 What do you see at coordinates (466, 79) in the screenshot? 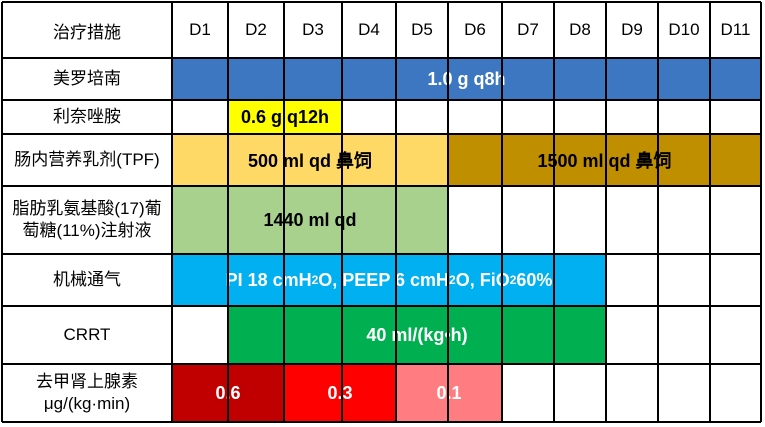
I see `treatment-bar: 1.0 g q8h` at bounding box center [466, 79].